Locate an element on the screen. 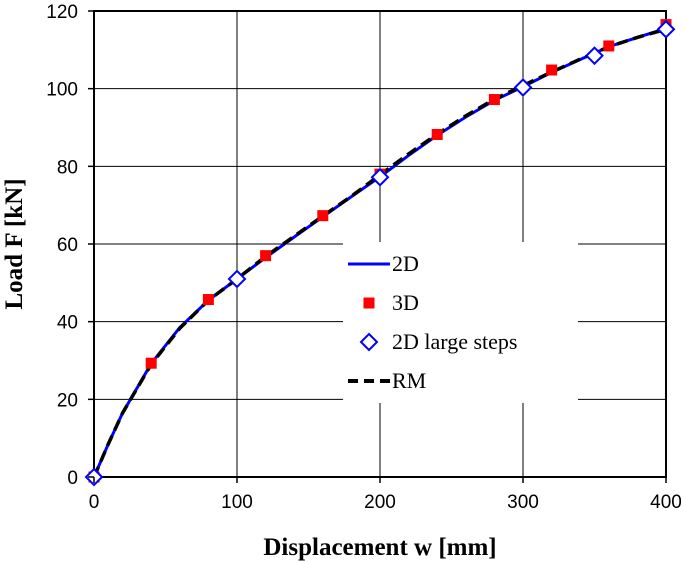 The width and height of the screenshot is (685, 561). legend-background is located at coordinates (460, 322).